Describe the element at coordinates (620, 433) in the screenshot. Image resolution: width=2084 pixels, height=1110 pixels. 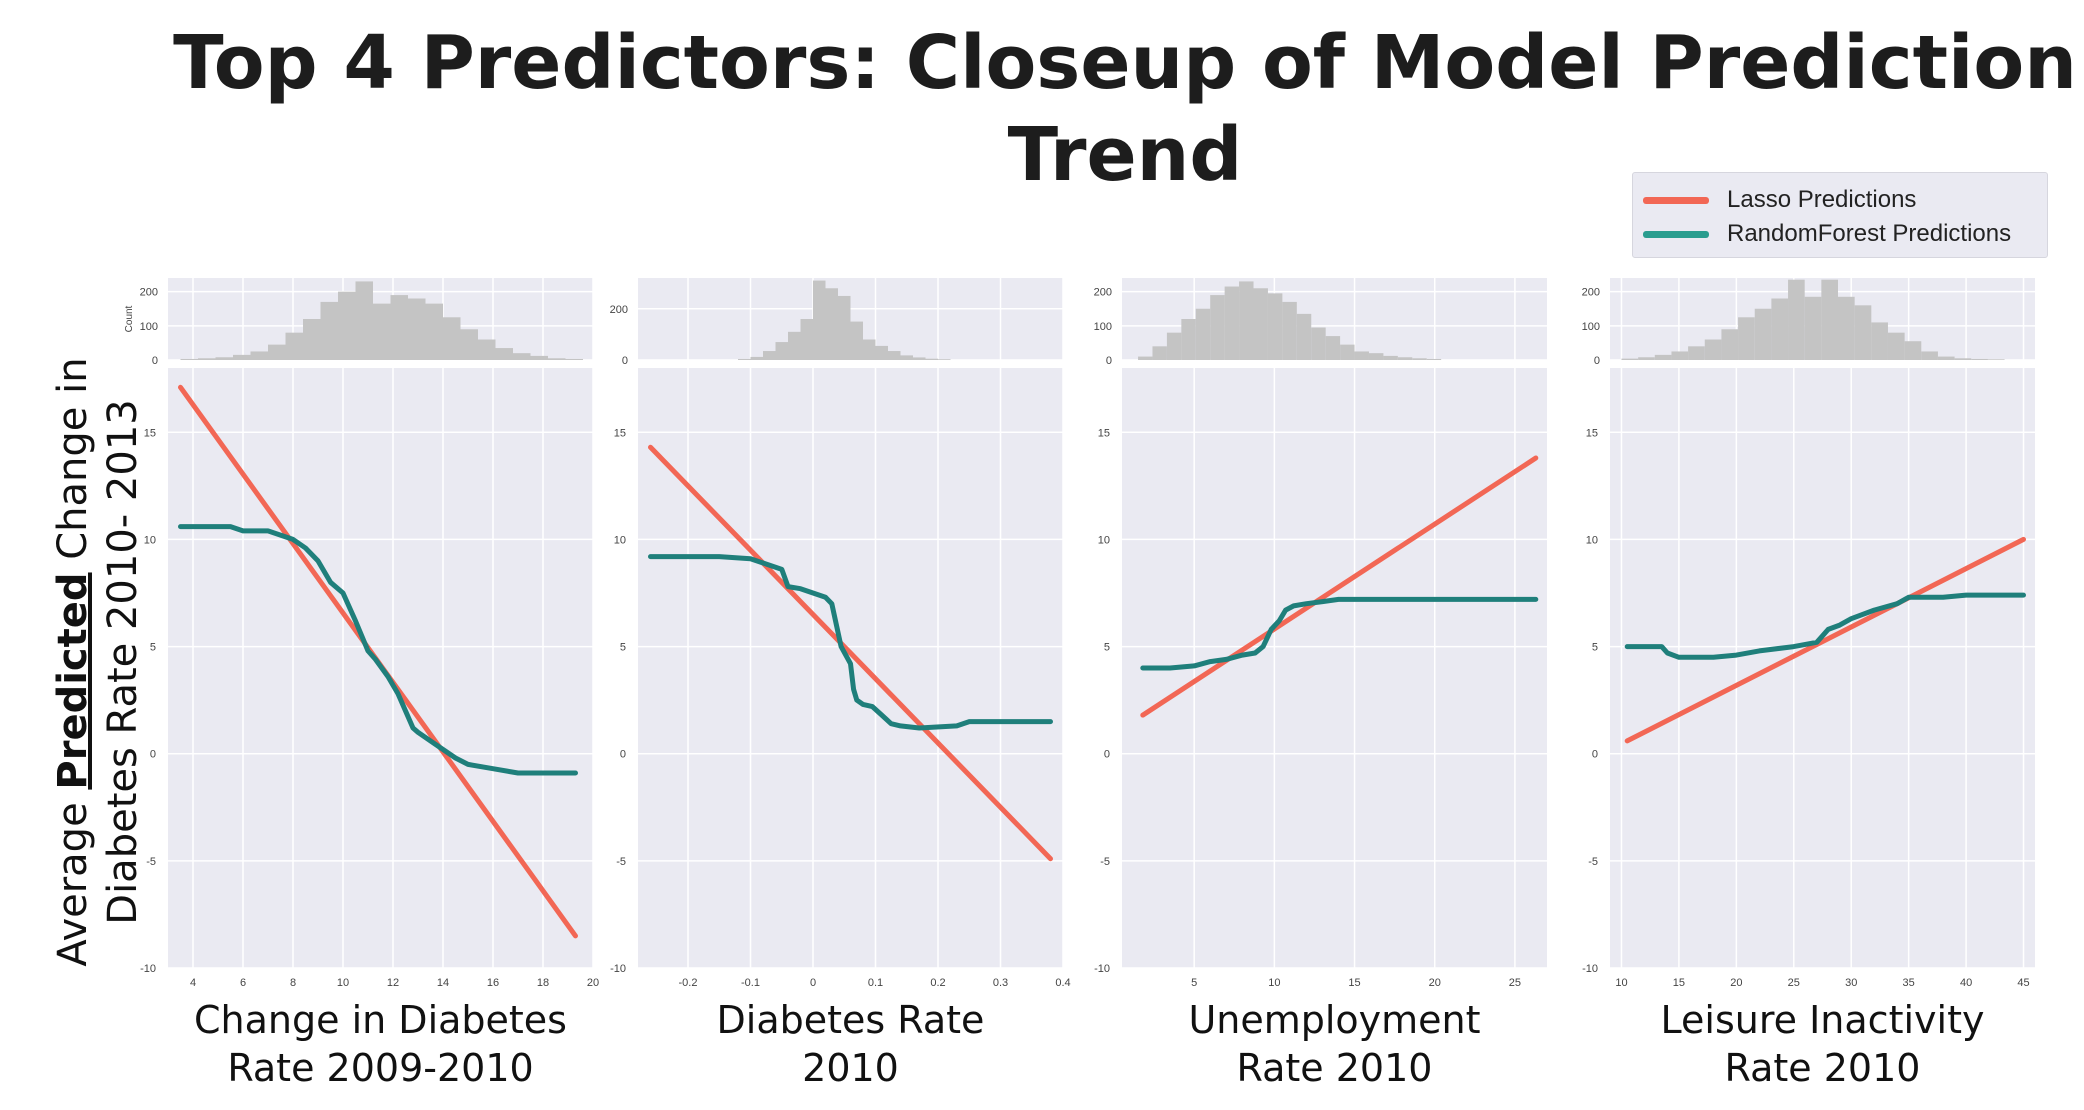
I see `y-tick-label: 15` at that location.